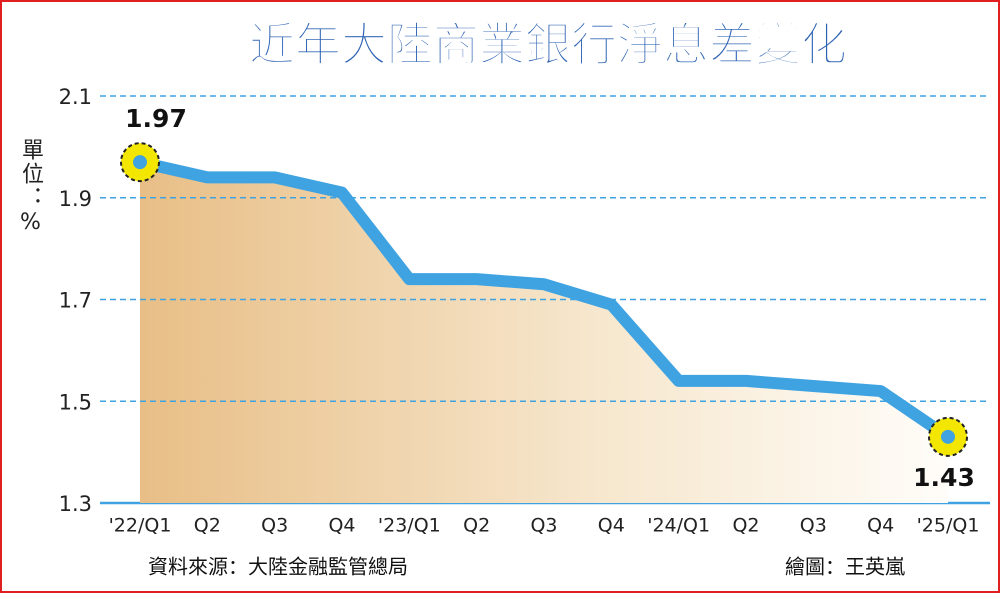 The image size is (1000, 593). I want to click on y-tick-label: 1.5, so click(75, 402).